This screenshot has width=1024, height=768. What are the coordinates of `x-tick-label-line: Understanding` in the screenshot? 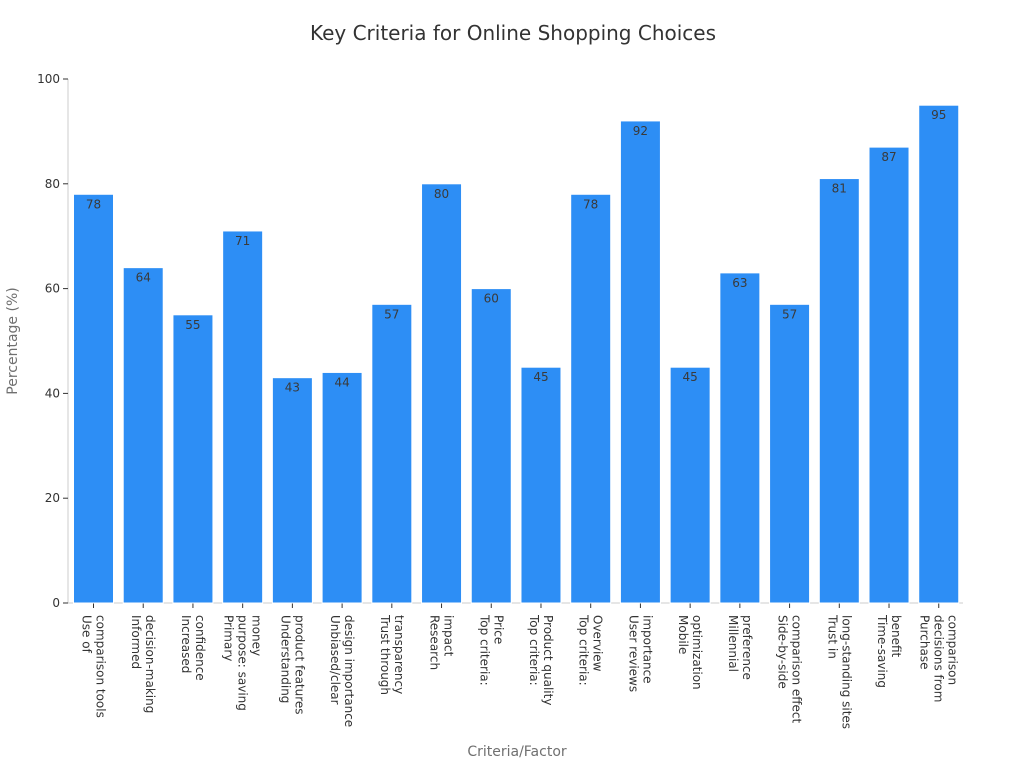 It's located at (285, 659).